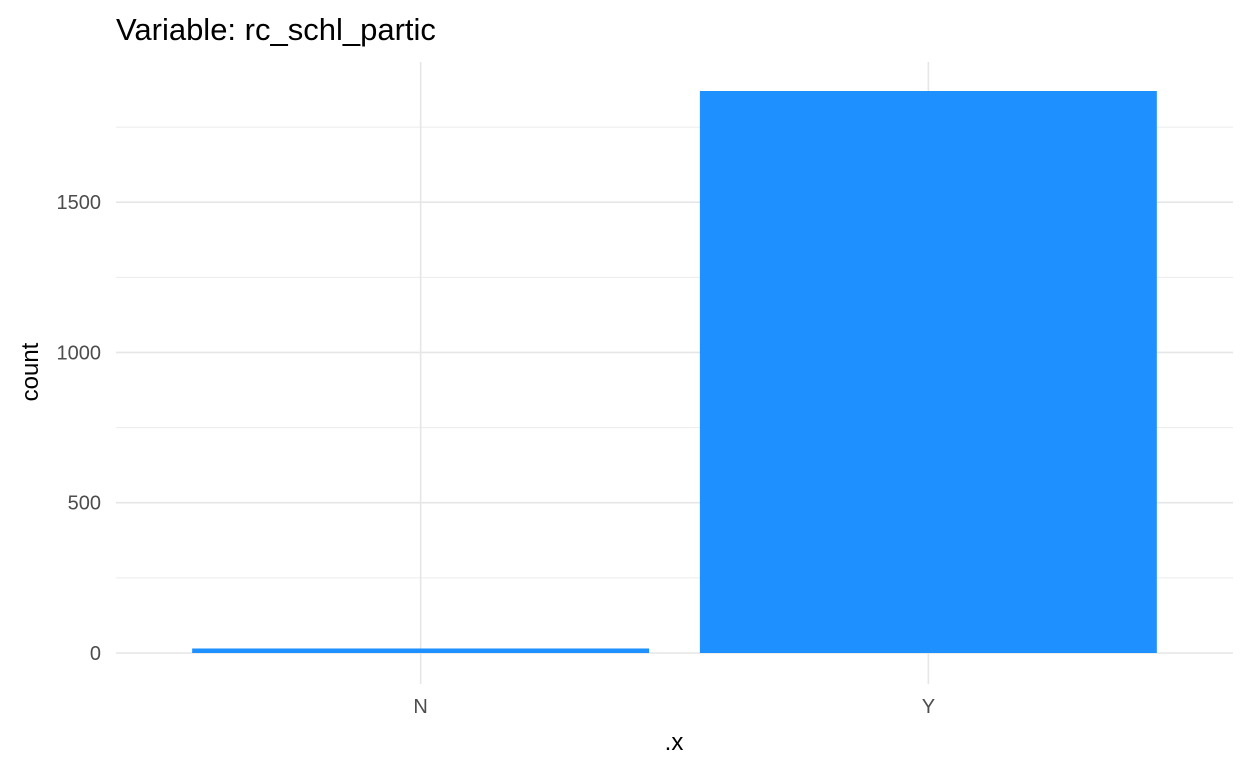 The height and width of the screenshot is (768, 1248). I want to click on chart-title: Variable: rc_schl_partic, so click(276, 29).